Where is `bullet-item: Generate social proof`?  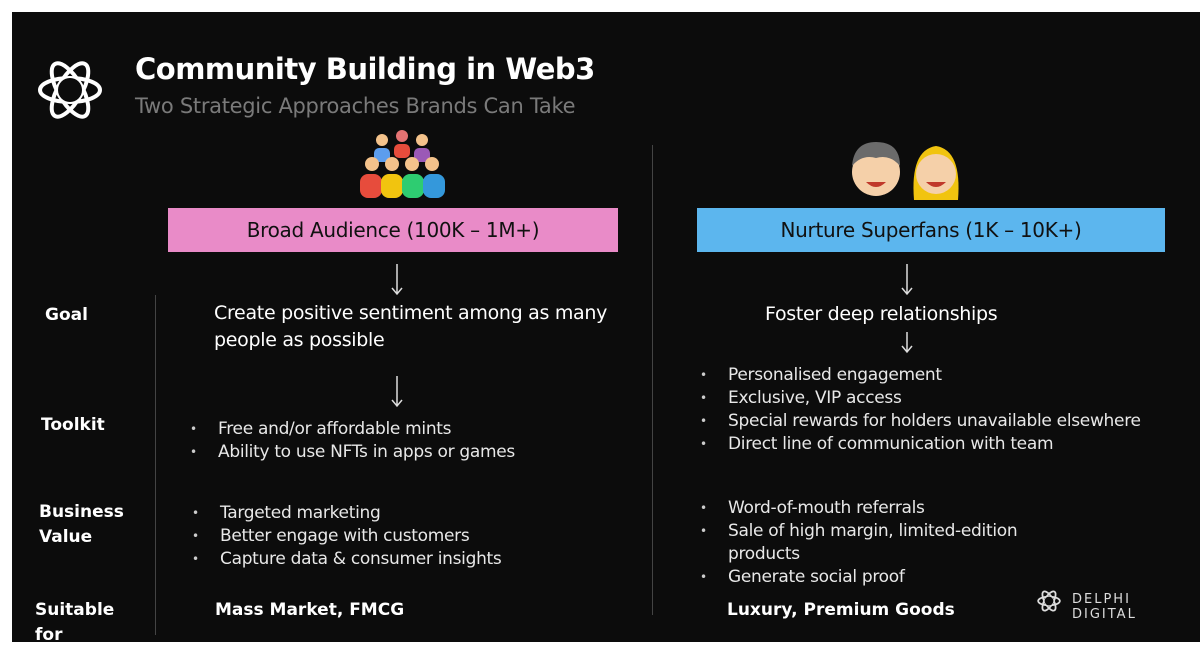
bullet-item: Generate social proof is located at coordinates (885, 577).